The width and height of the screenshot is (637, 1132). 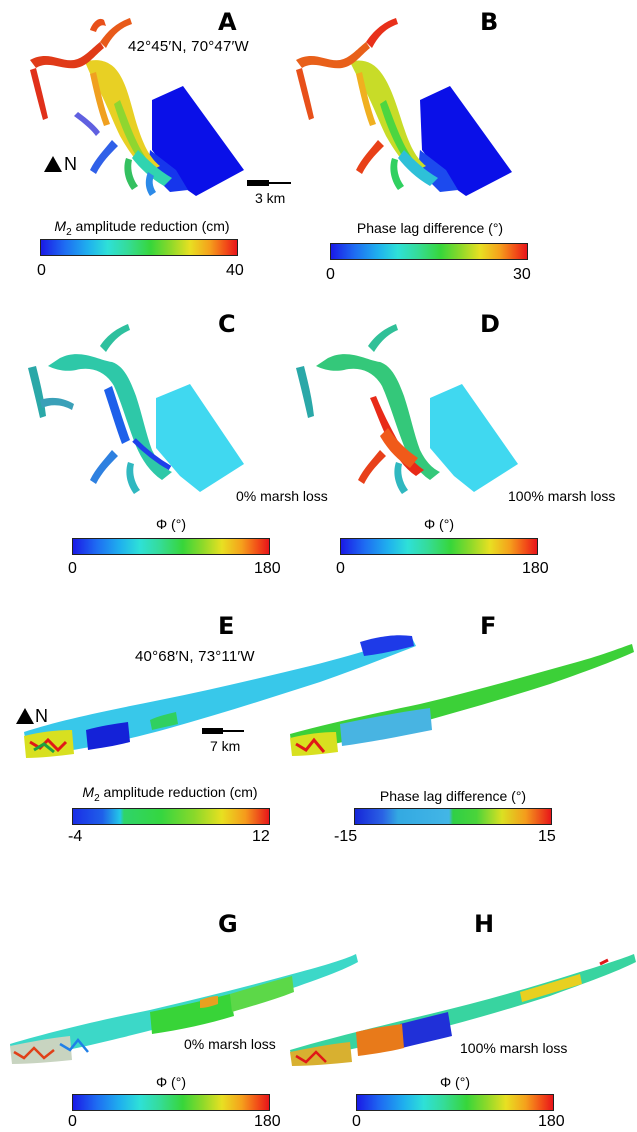 What do you see at coordinates (75, 836) in the screenshot?
I see `amp2-min-label: -4` at bounding box center [75, 836].